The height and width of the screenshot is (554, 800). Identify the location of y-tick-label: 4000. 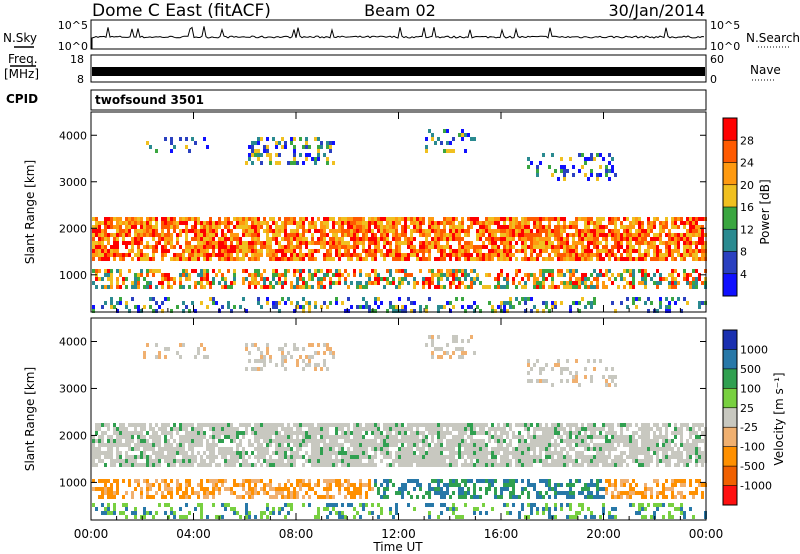
(73, 135).